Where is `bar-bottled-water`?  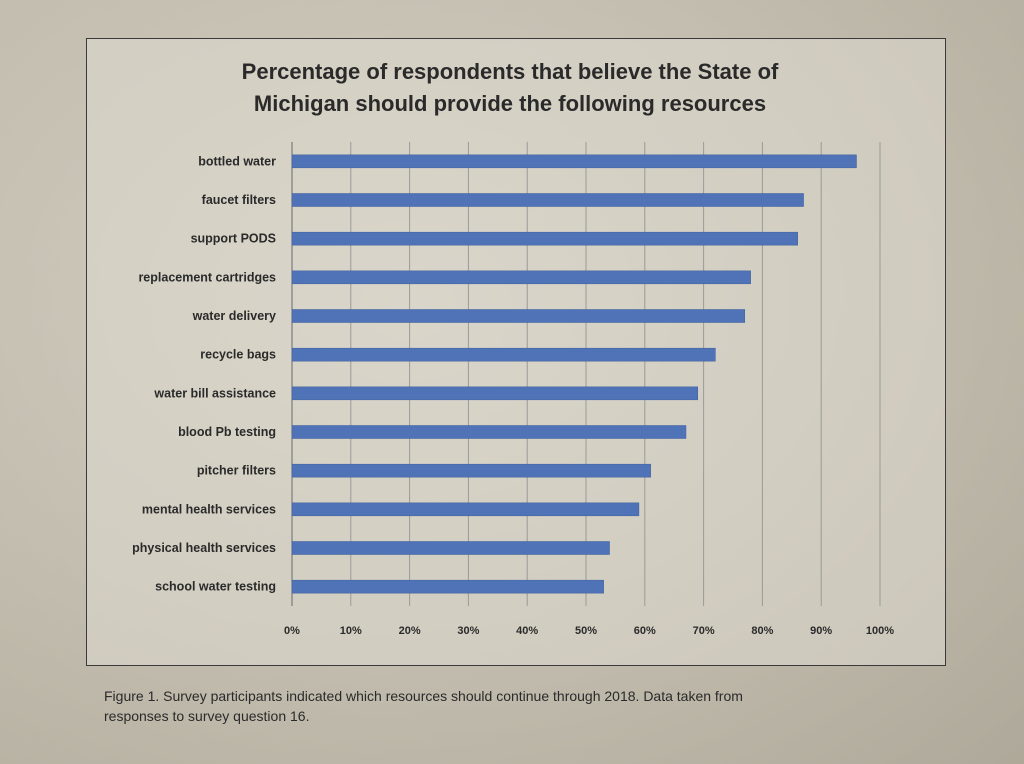
bar-bottled-water is located at coordinates (574, 161).